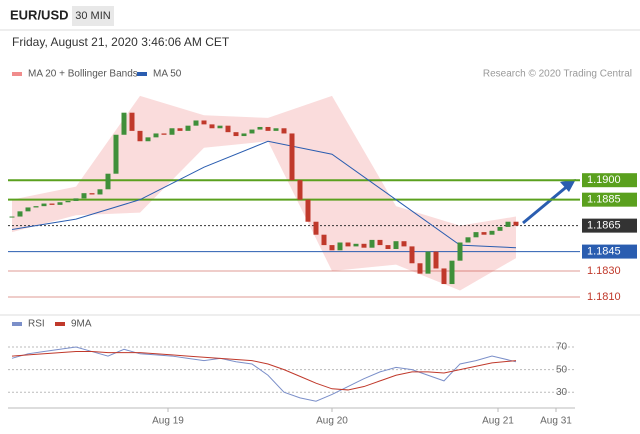  Describe the element at coordinates (167, 74) in the screenshot. I see `legend-label: MA 50` at that location.